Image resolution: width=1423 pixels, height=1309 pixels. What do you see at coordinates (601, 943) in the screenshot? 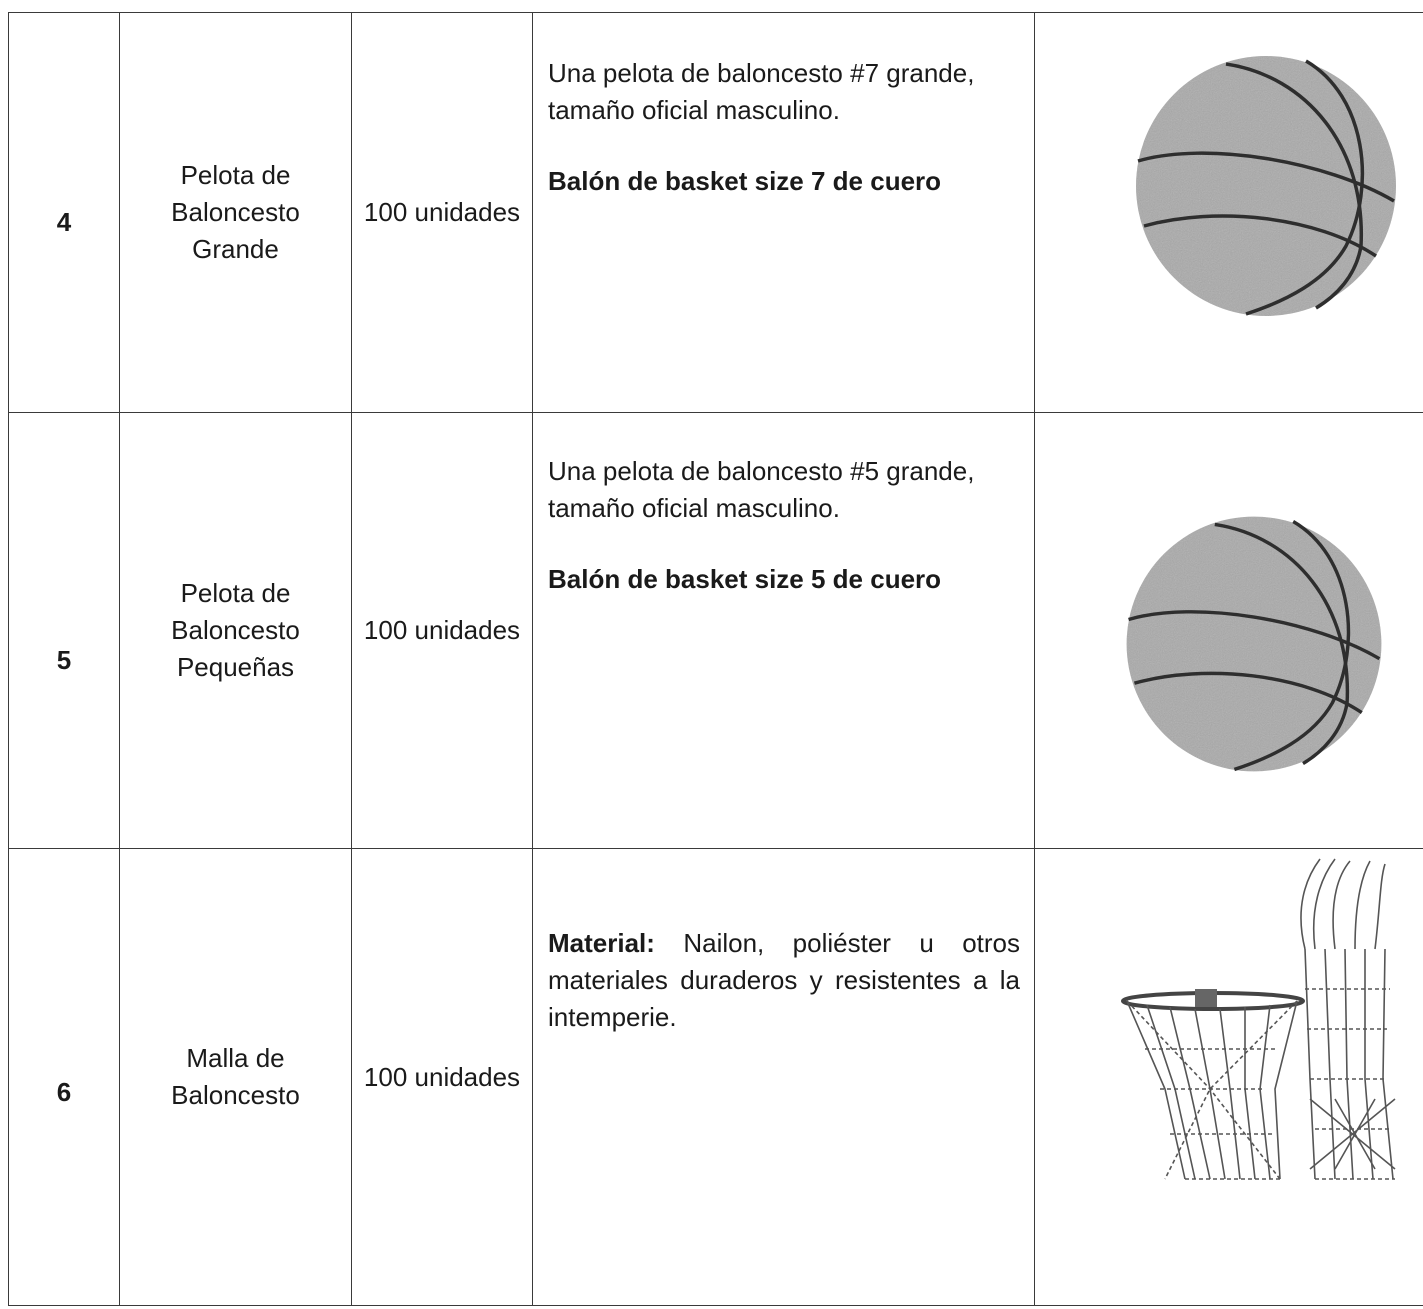
I see `bold-label: Material:` at bounding box center [601, 943].